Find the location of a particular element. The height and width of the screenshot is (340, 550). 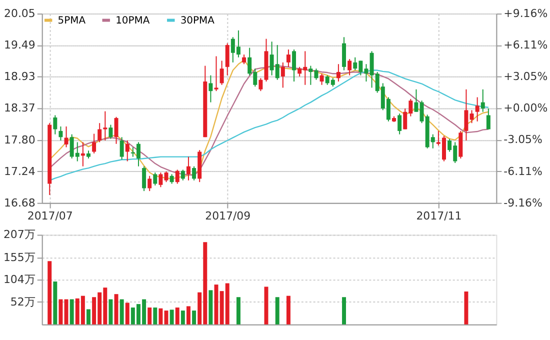

y2-tick-label: -6.11% is located at coordinates (523, 171).